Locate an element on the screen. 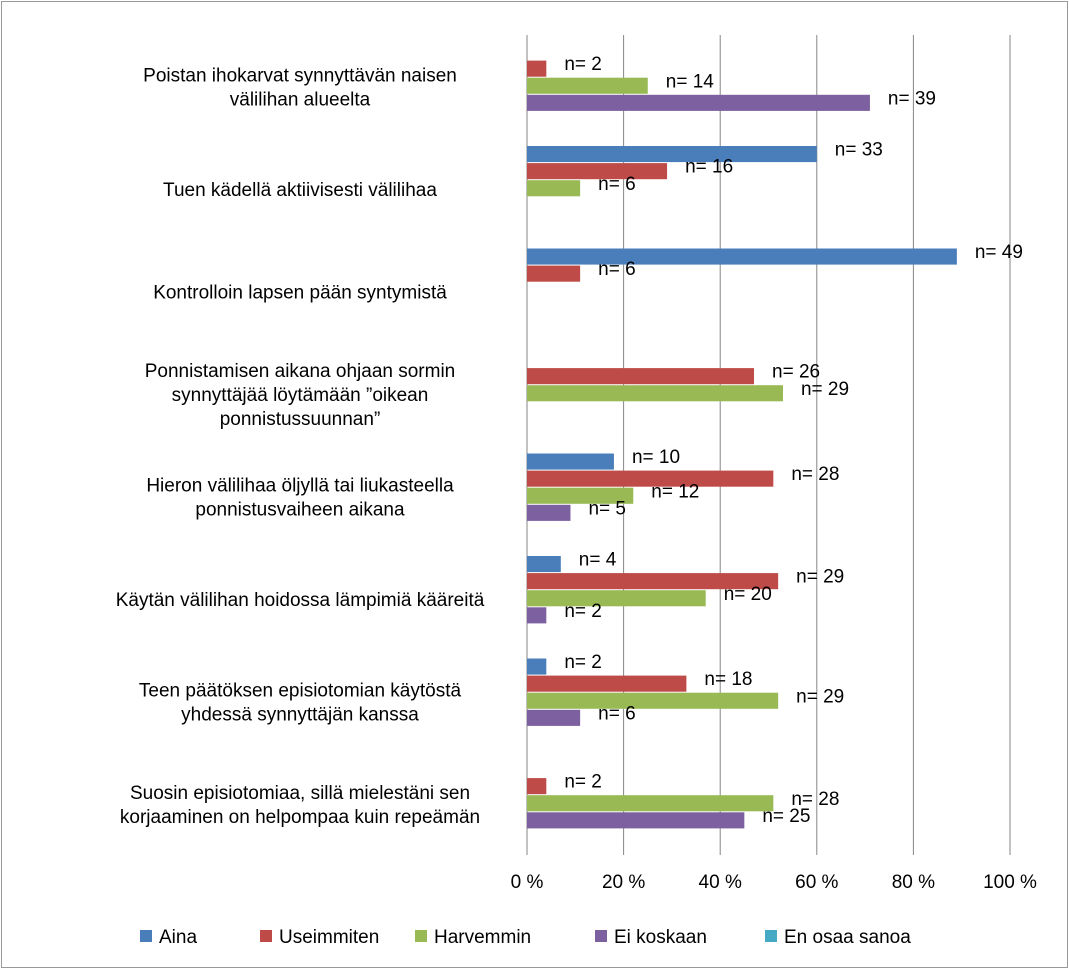 The width and height of the screenshot is (1069, 974). data-label: n= 26 is located at coordinates (796, 372).